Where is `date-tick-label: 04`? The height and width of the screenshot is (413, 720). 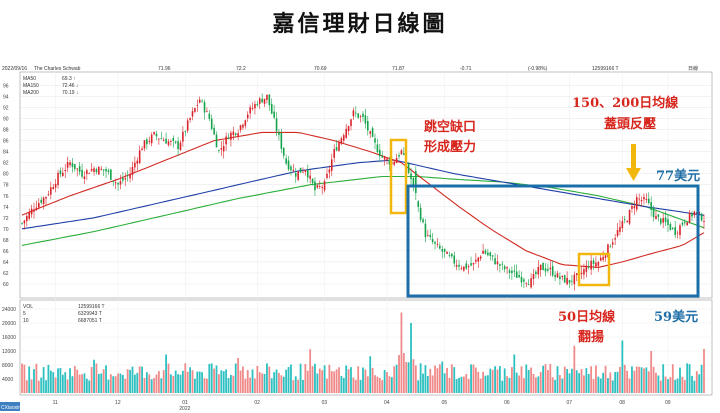
date-tick-label: 04 is located at coordinates (387, 403).